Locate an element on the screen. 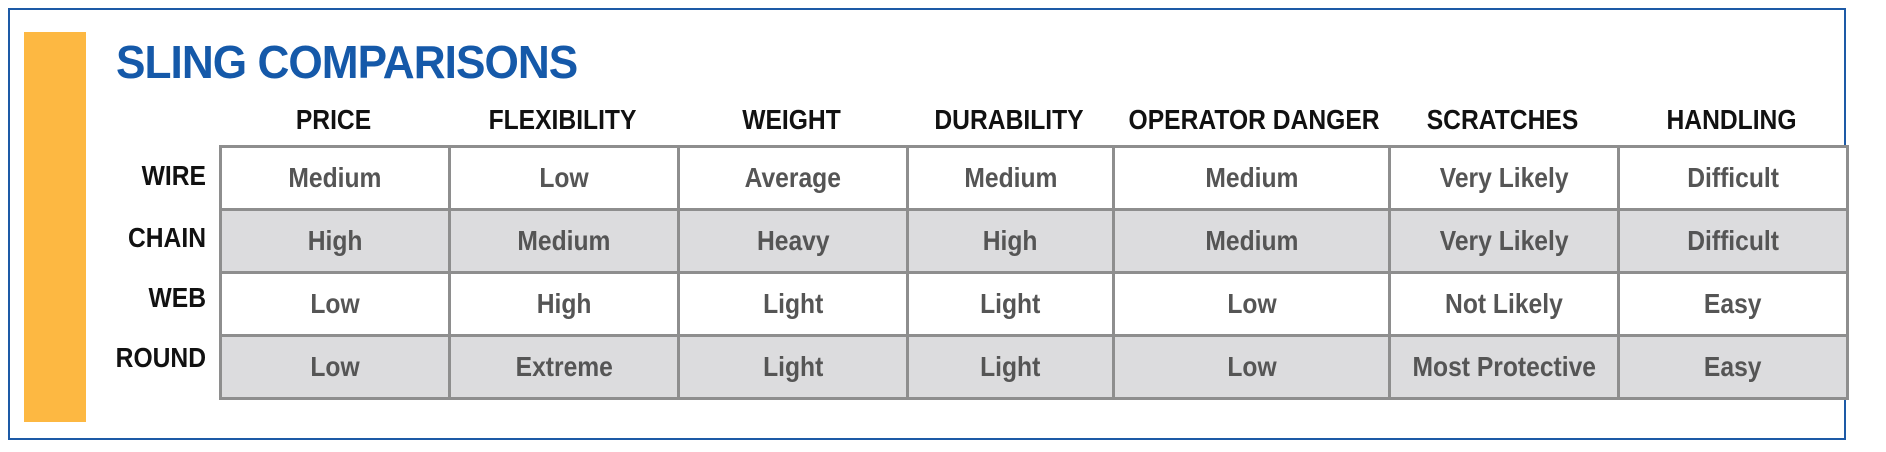 Image resolution: width=1886 pixels, height=452 pixels. column-header-durability: DURABILITY is located at coordinates (1009, 119).